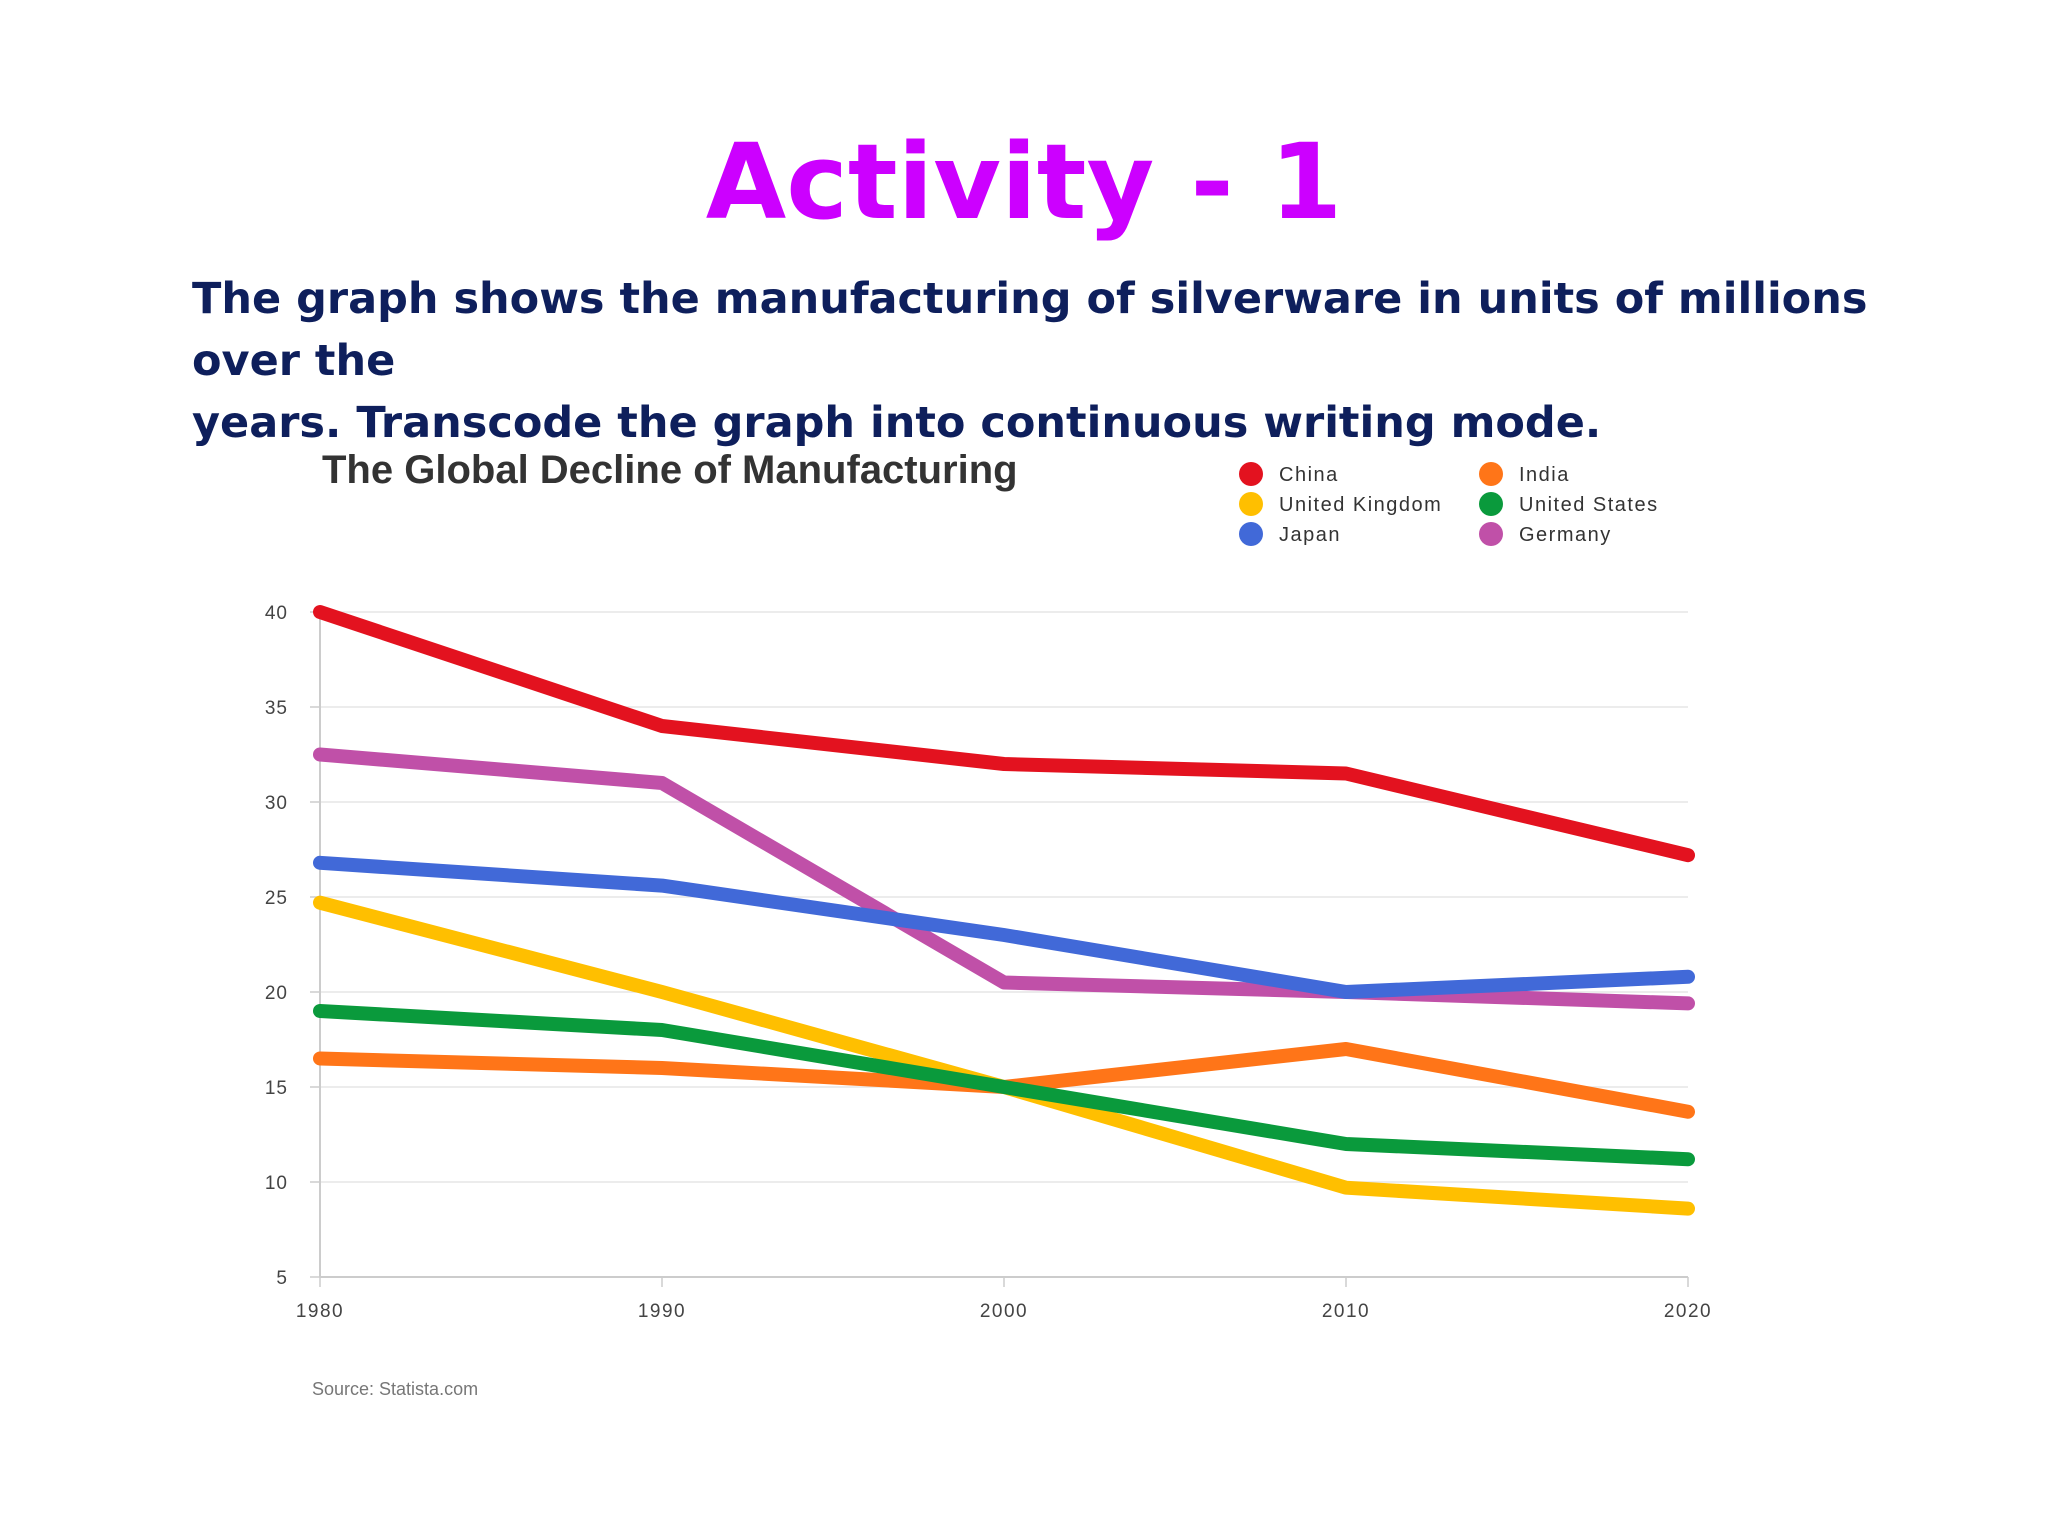 The width and height of the screenshot is (2048, 1536). I want to click on x-tick-label: 1980, so click(320, 1311).